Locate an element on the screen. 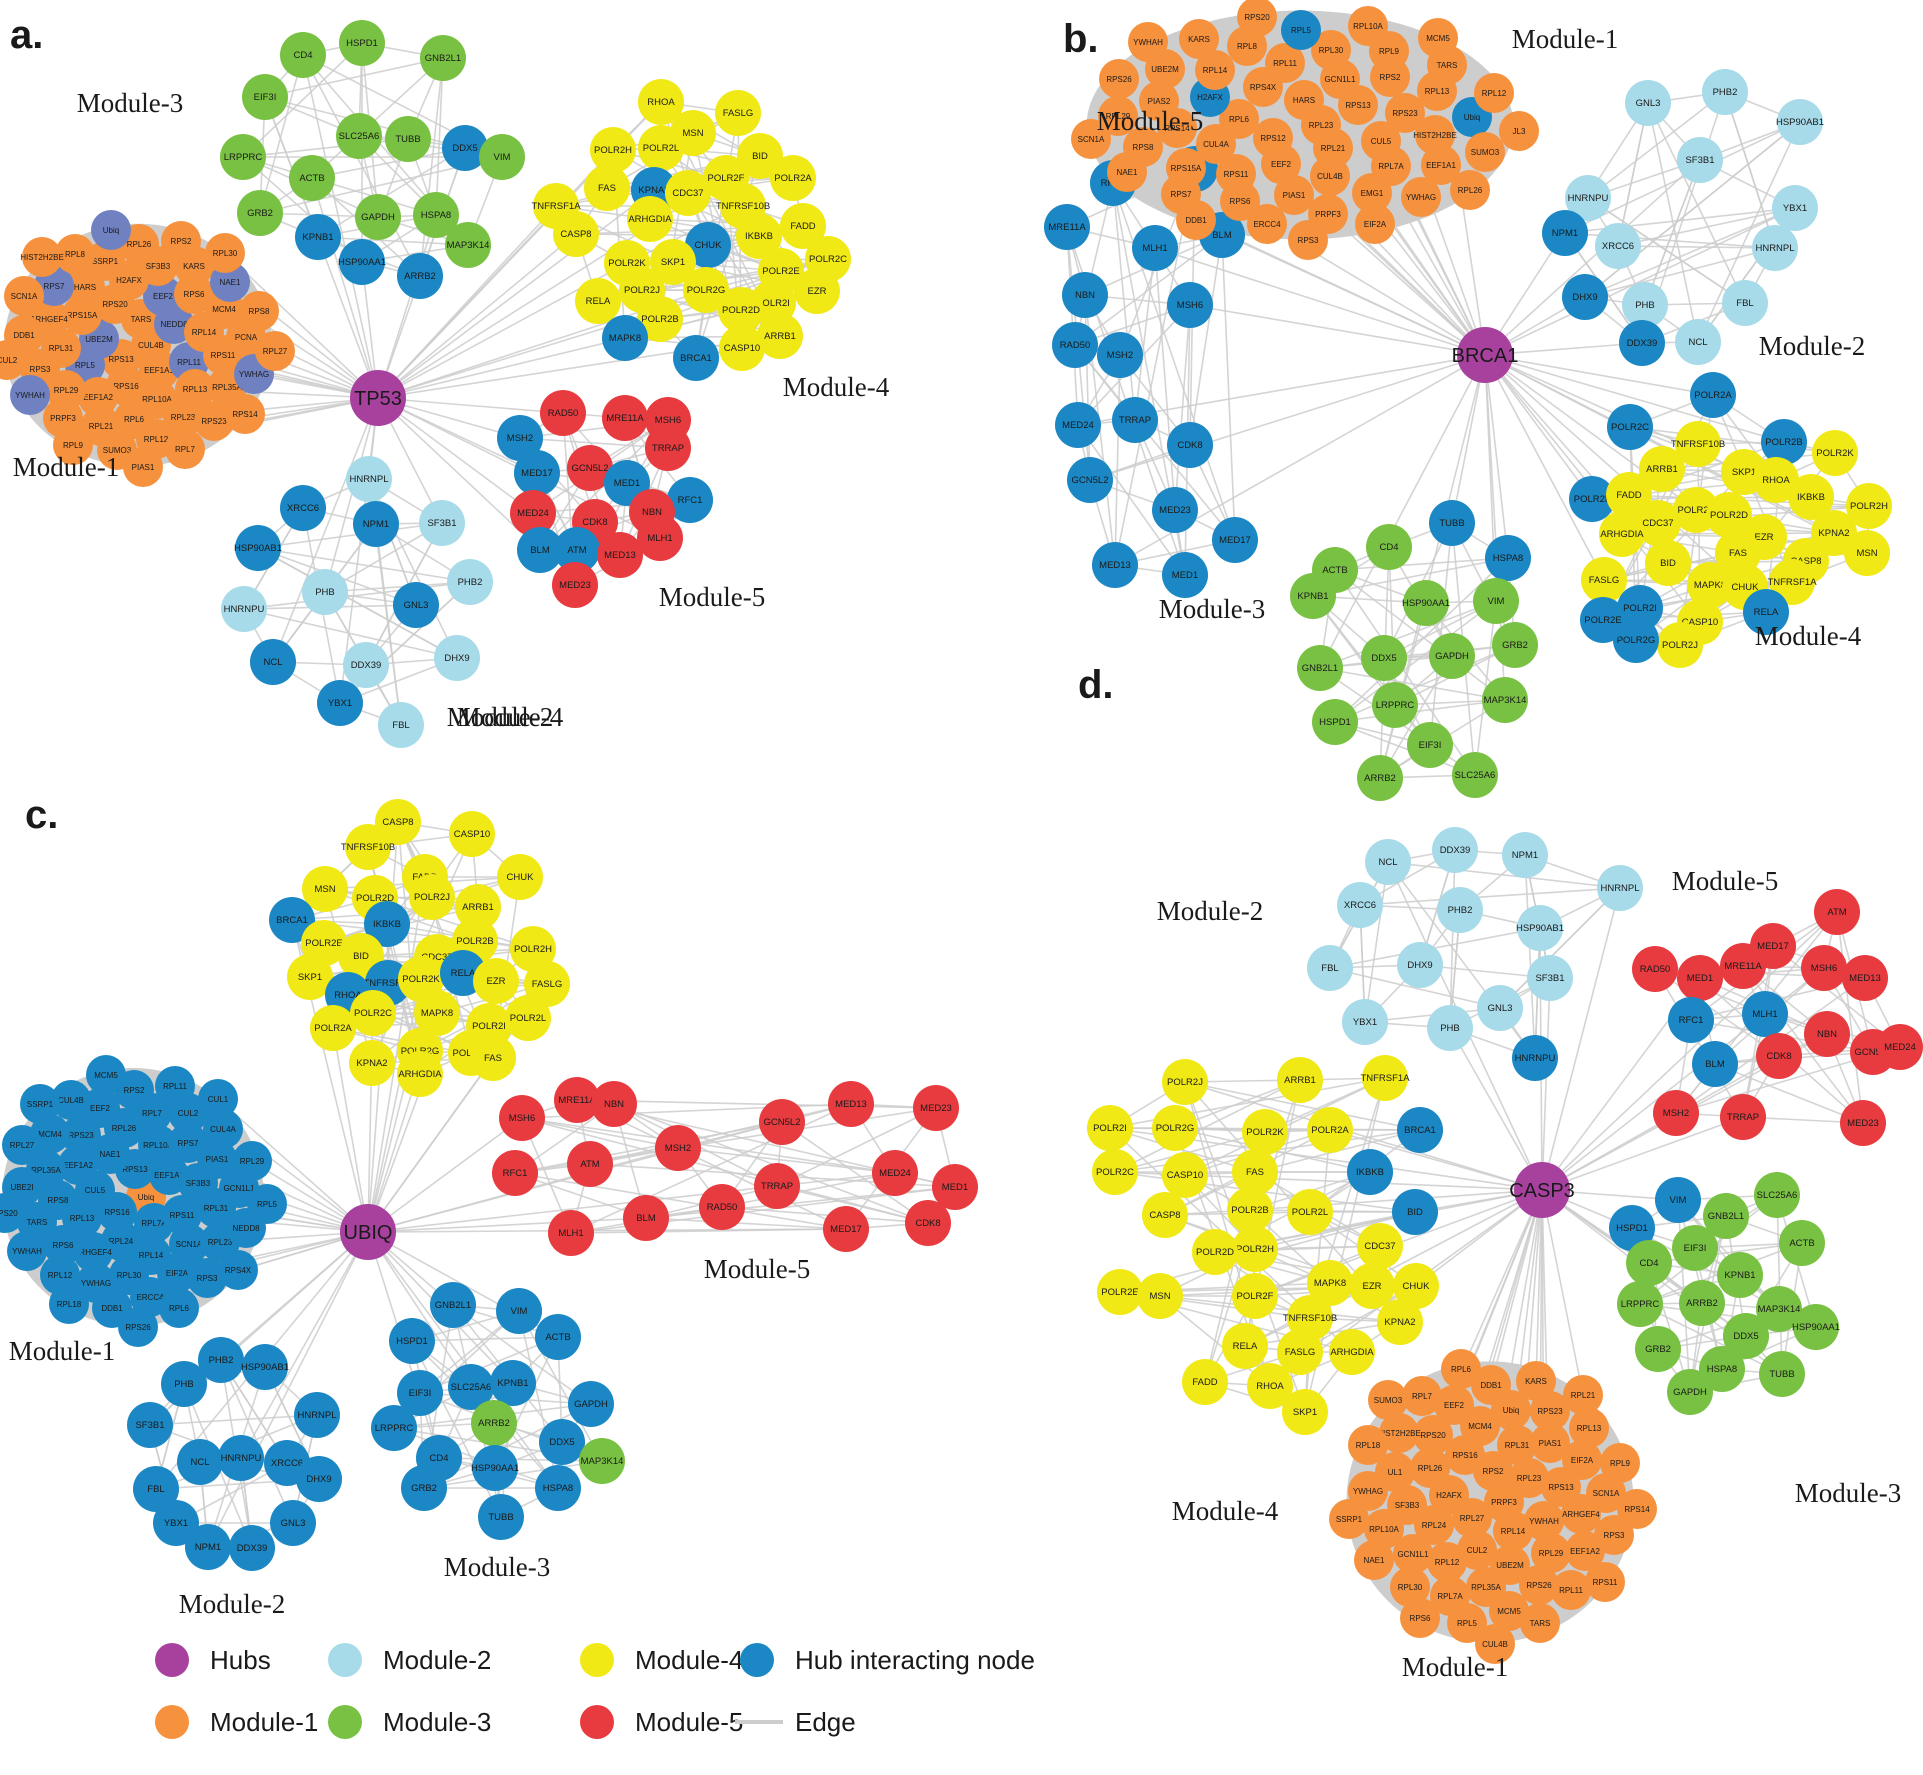 This screenshot has height=1775, width=1923. node-RELA is located at coordinates (1245, 1346).